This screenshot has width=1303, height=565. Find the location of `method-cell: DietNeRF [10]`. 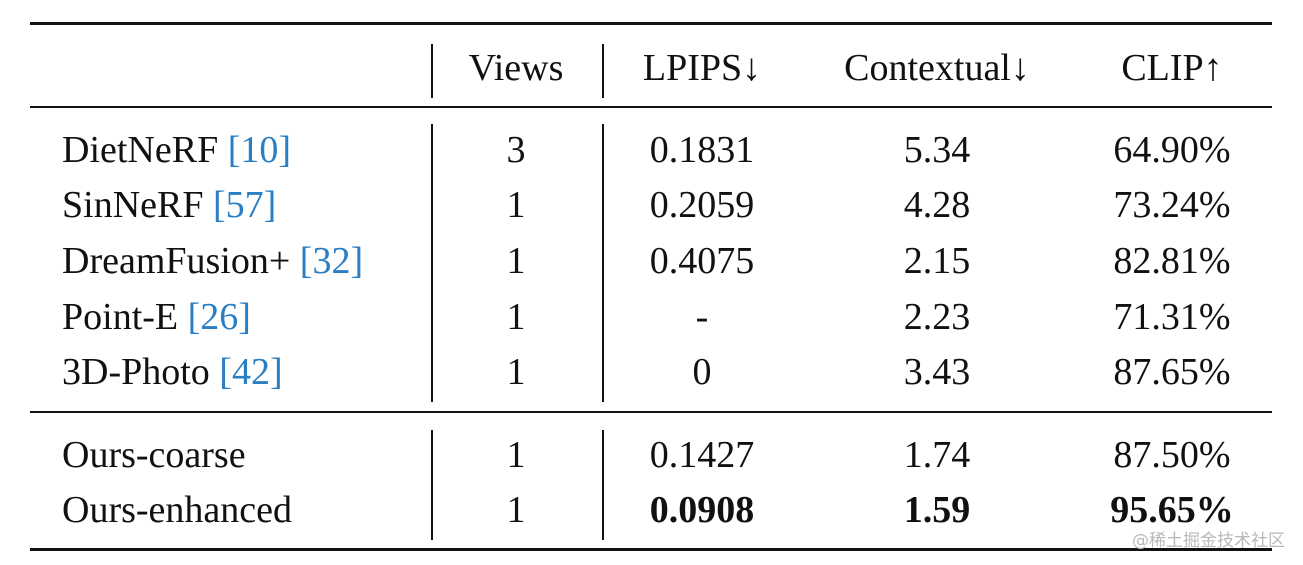

method-cell: DietNeRF [10] is located at coordinates (176, 150).